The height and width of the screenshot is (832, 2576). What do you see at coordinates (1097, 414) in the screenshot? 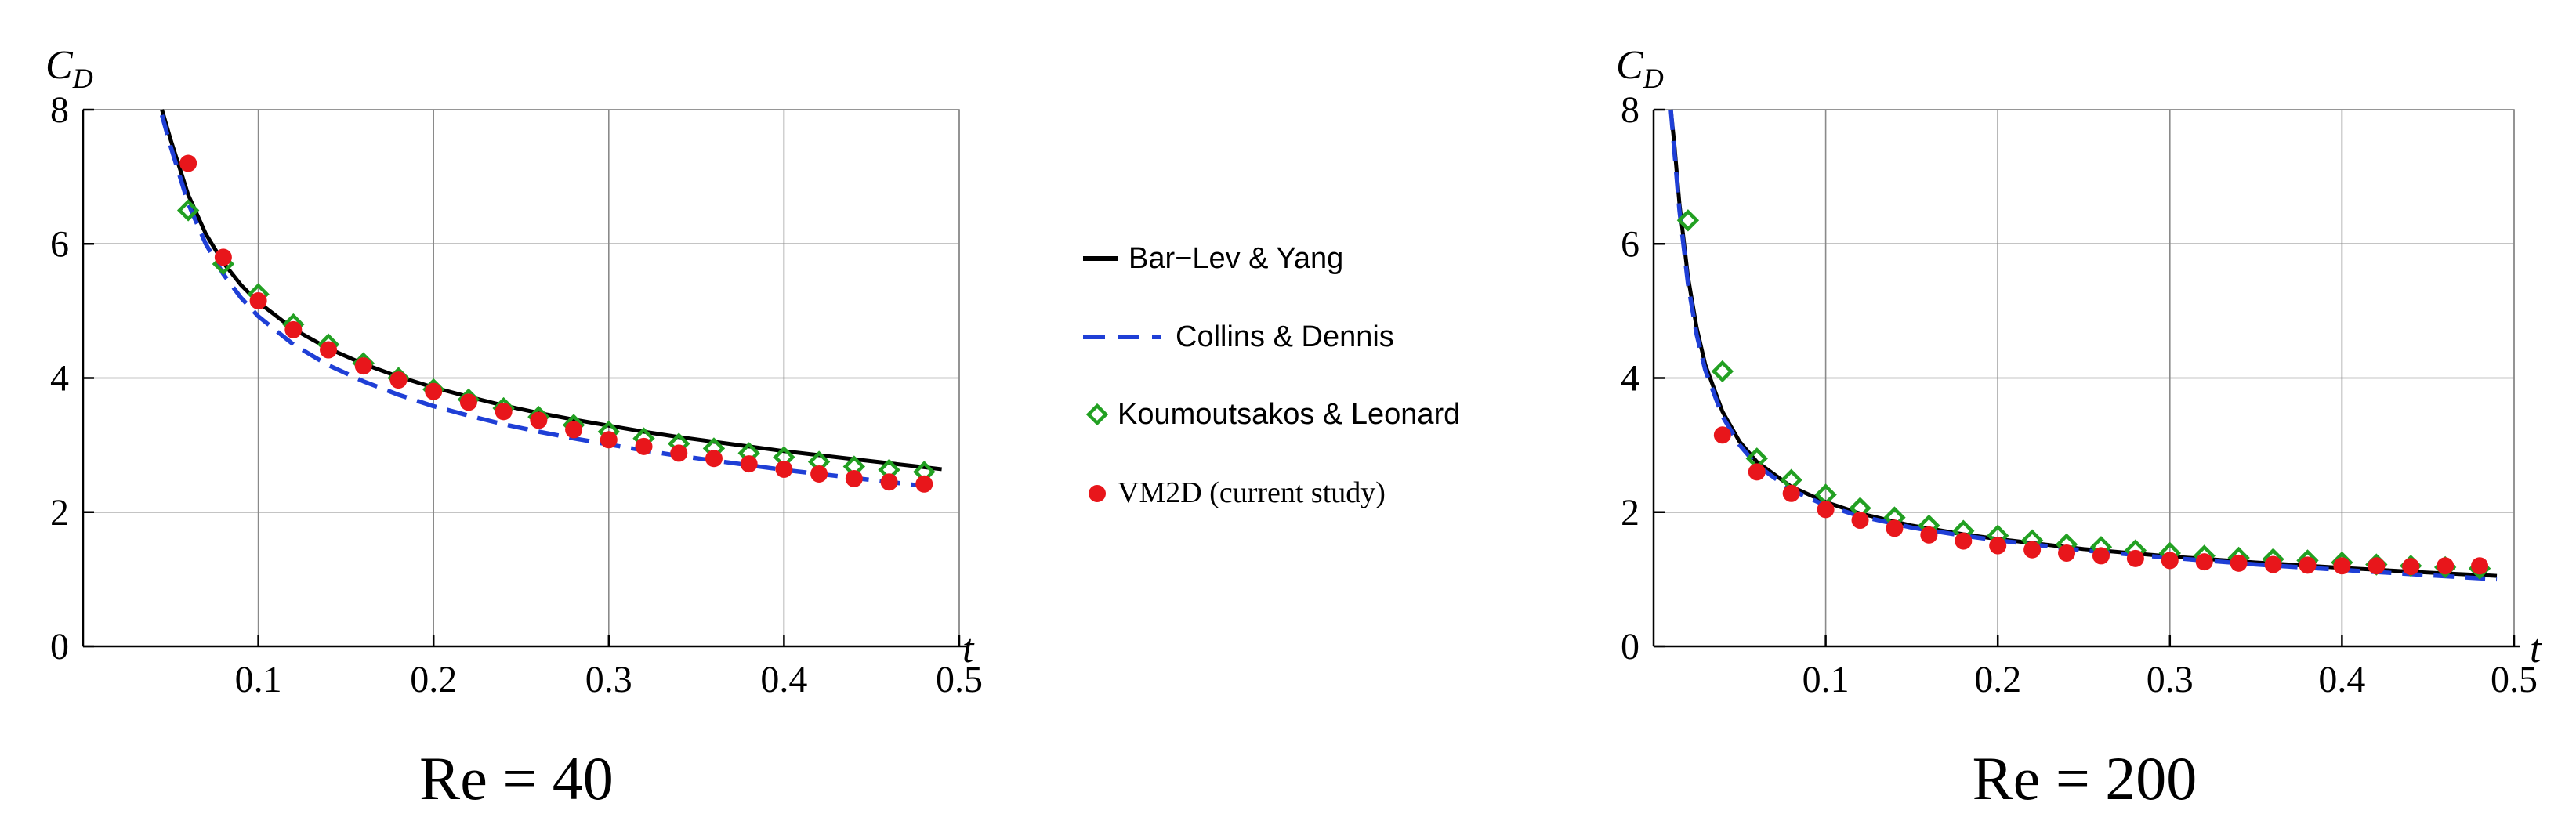
I see `legend-marker-open-diamond` at bounding box center [1097, 414].